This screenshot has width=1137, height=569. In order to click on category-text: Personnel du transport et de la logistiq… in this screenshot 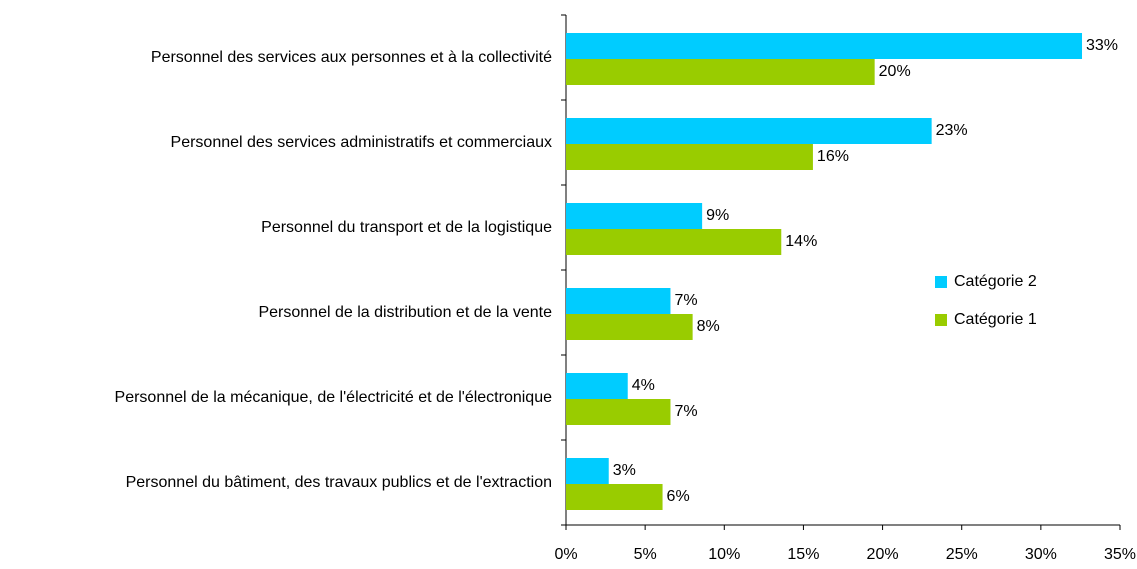, I will do `click(406, 227)`.